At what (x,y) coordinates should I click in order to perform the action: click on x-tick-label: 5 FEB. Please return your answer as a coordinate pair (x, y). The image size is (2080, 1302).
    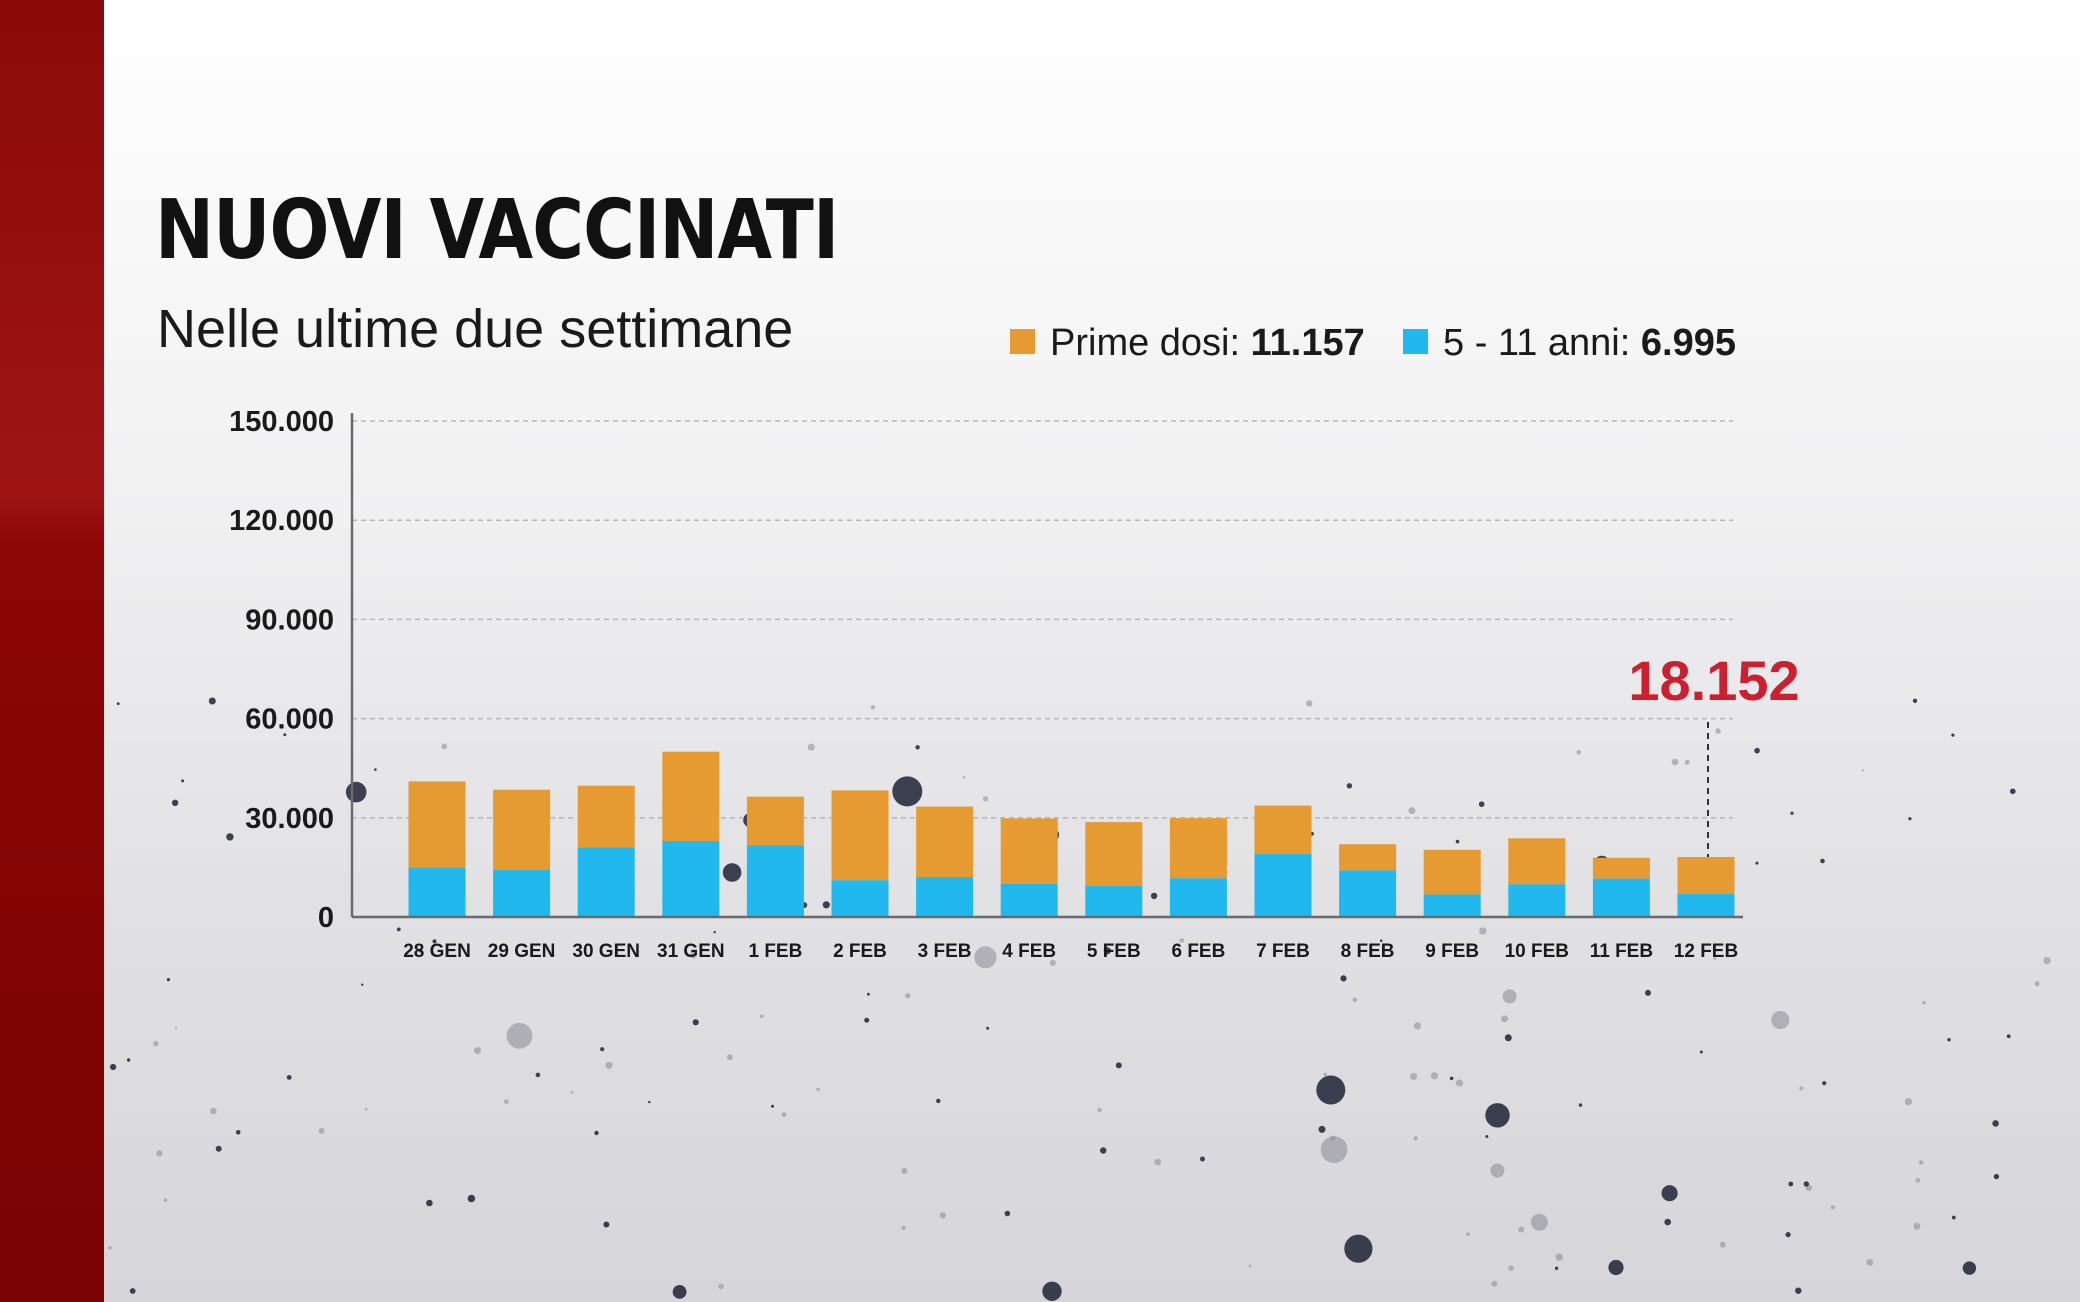
    Looking at the image, I should click on (1114, 951).